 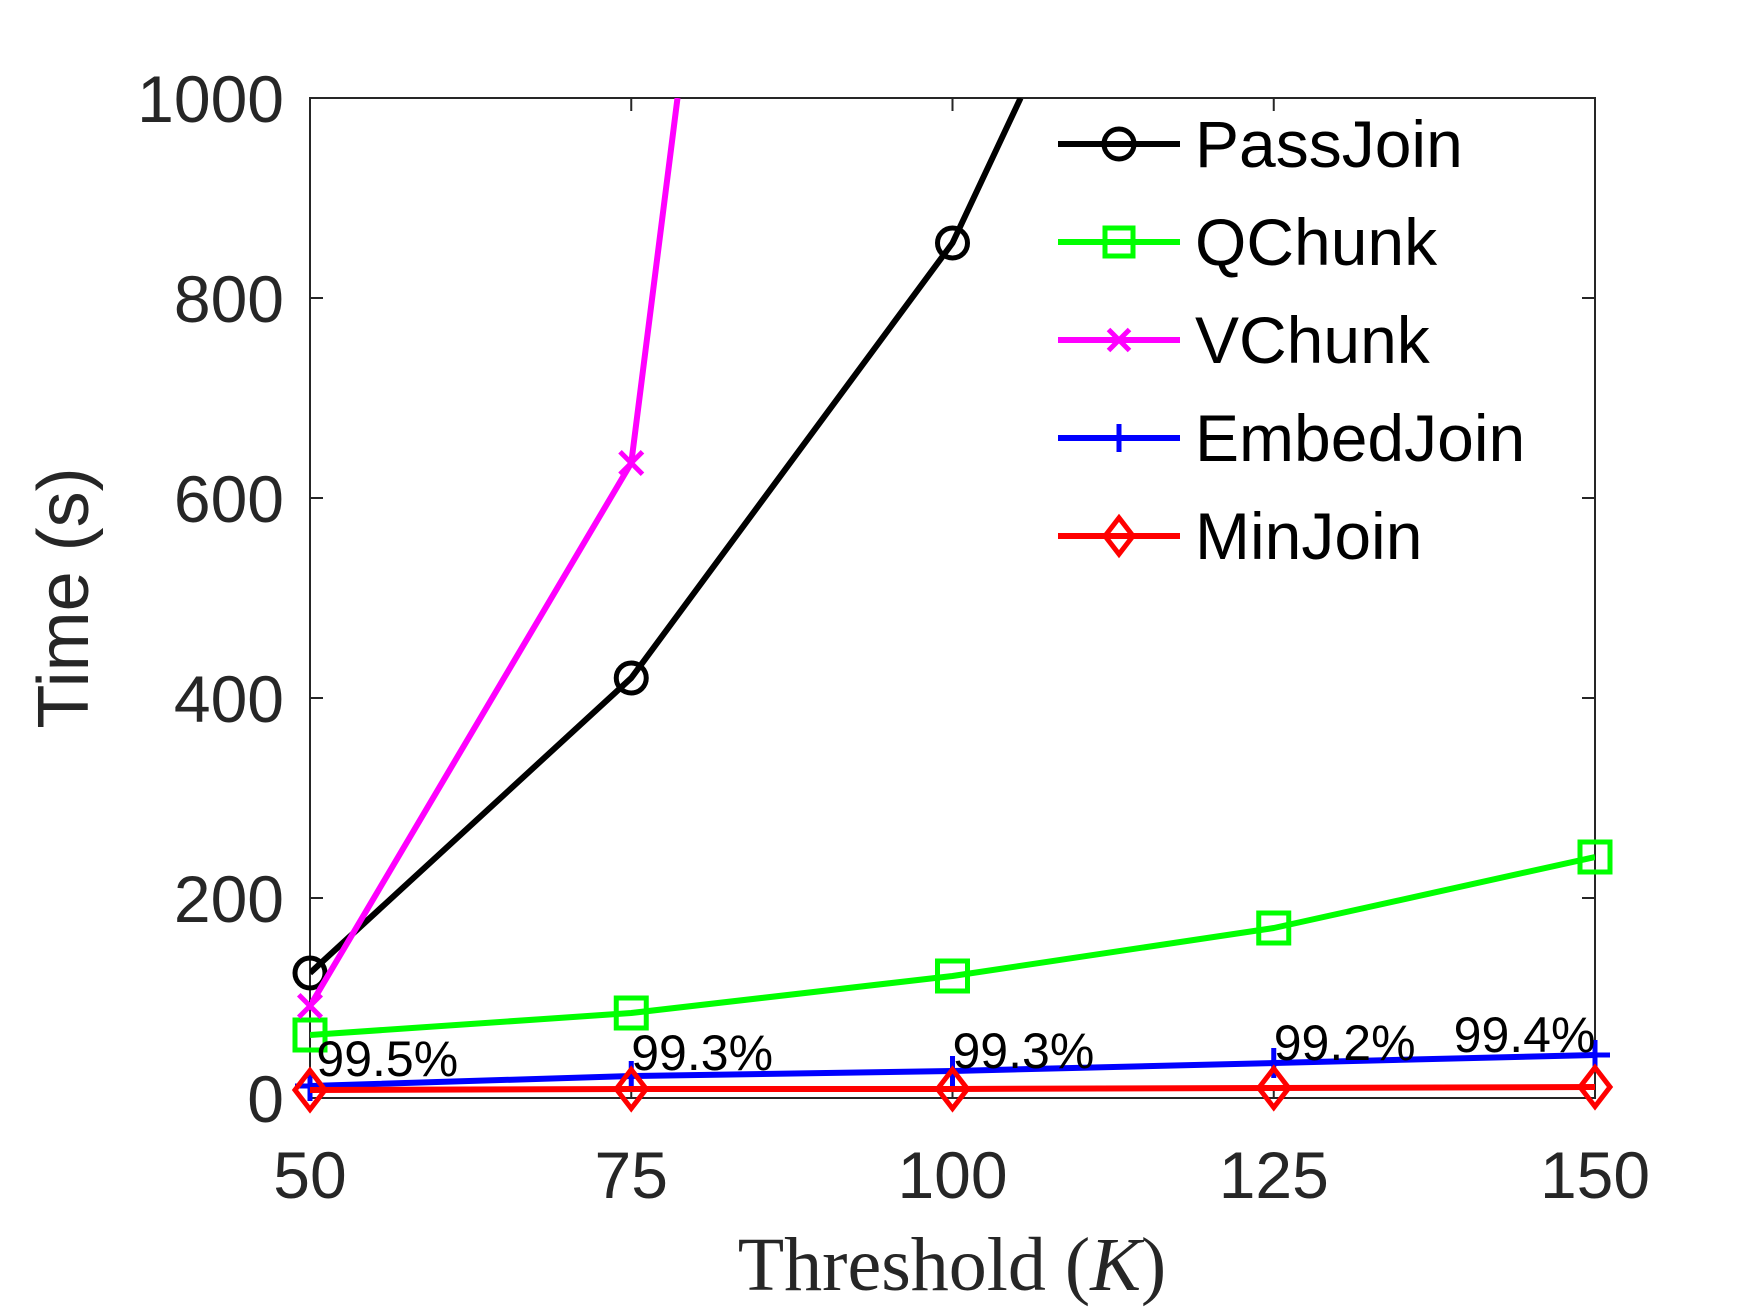 What do you see at coordinates (1595, 1175) in the screenshot?
I see `x-tick-label: 150` at bounding box center [1595, 1175].